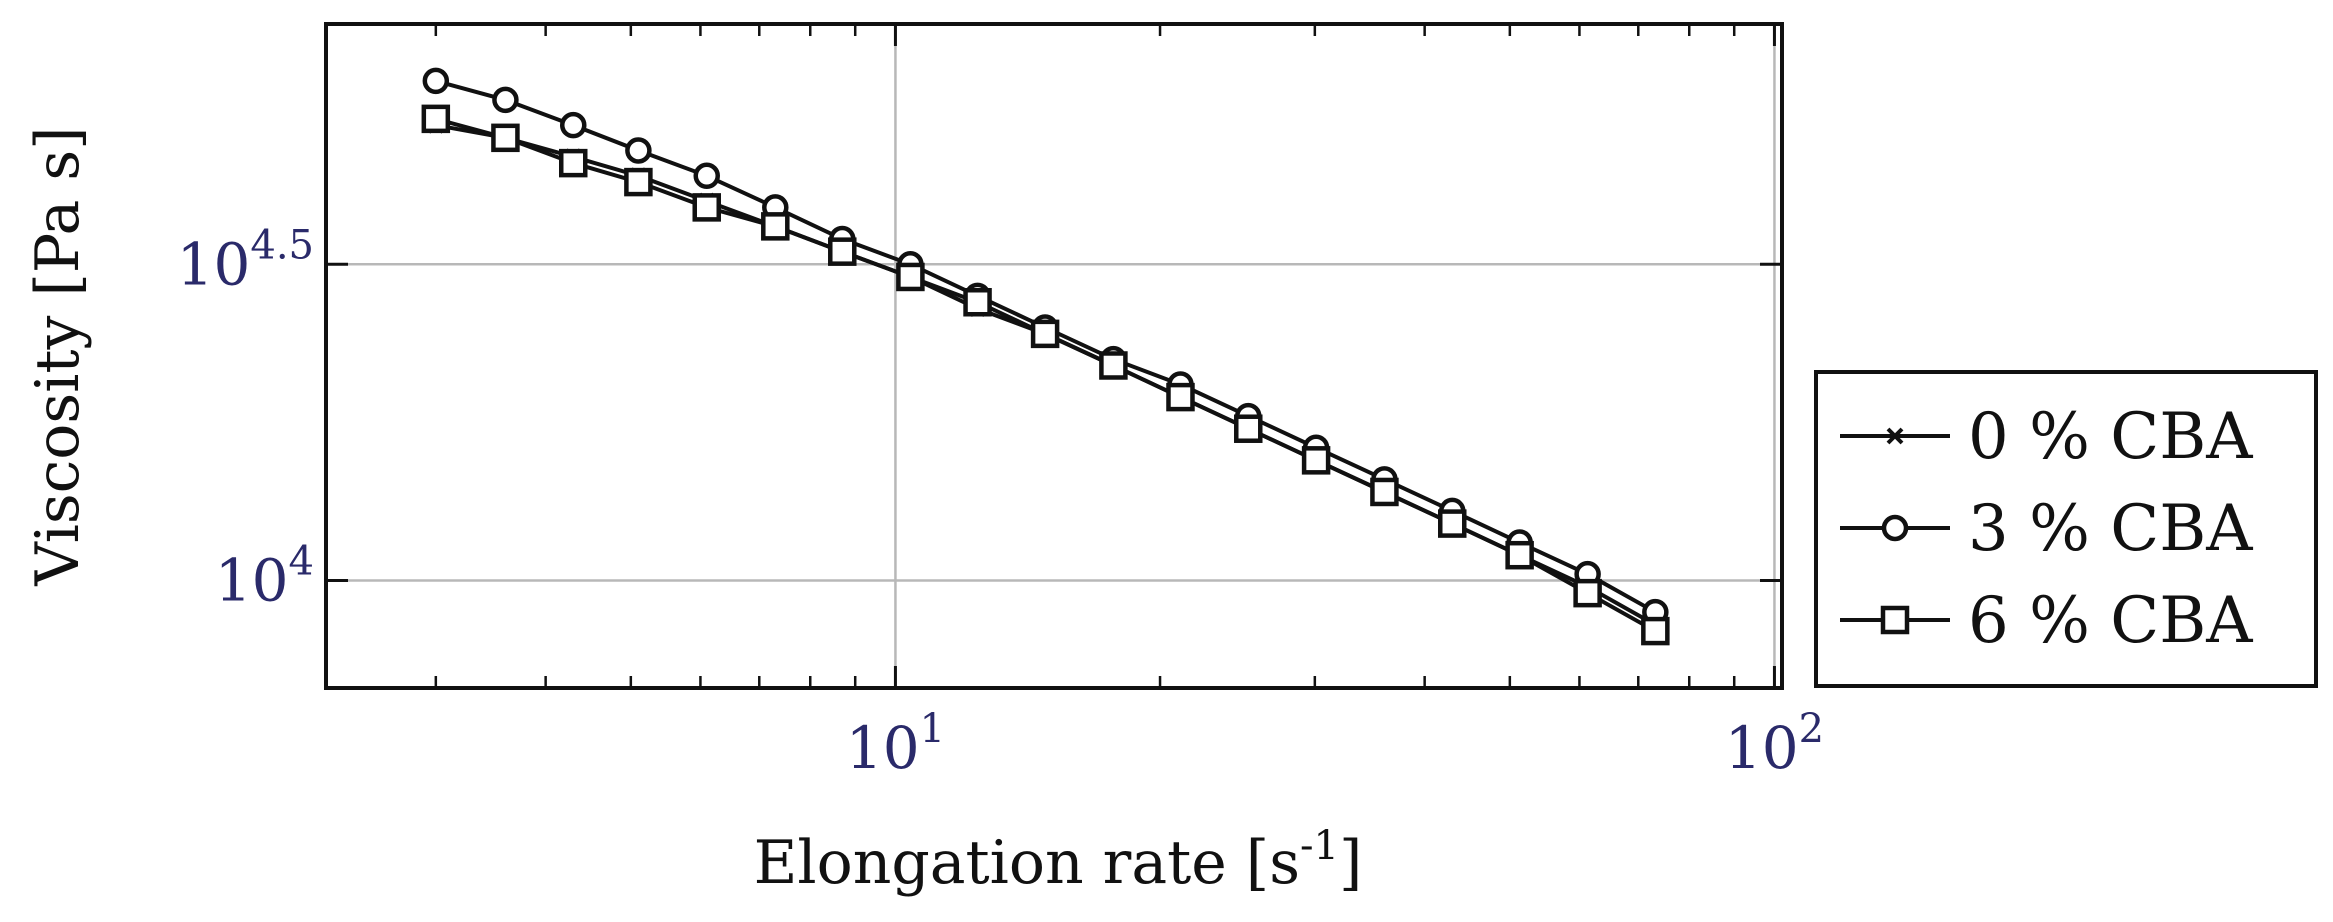 The width and height of the screenshot is (2333, 922). I want to click on legend: 0 % CBA 3 % CBA 6 % CBA, so click(2066, 529).